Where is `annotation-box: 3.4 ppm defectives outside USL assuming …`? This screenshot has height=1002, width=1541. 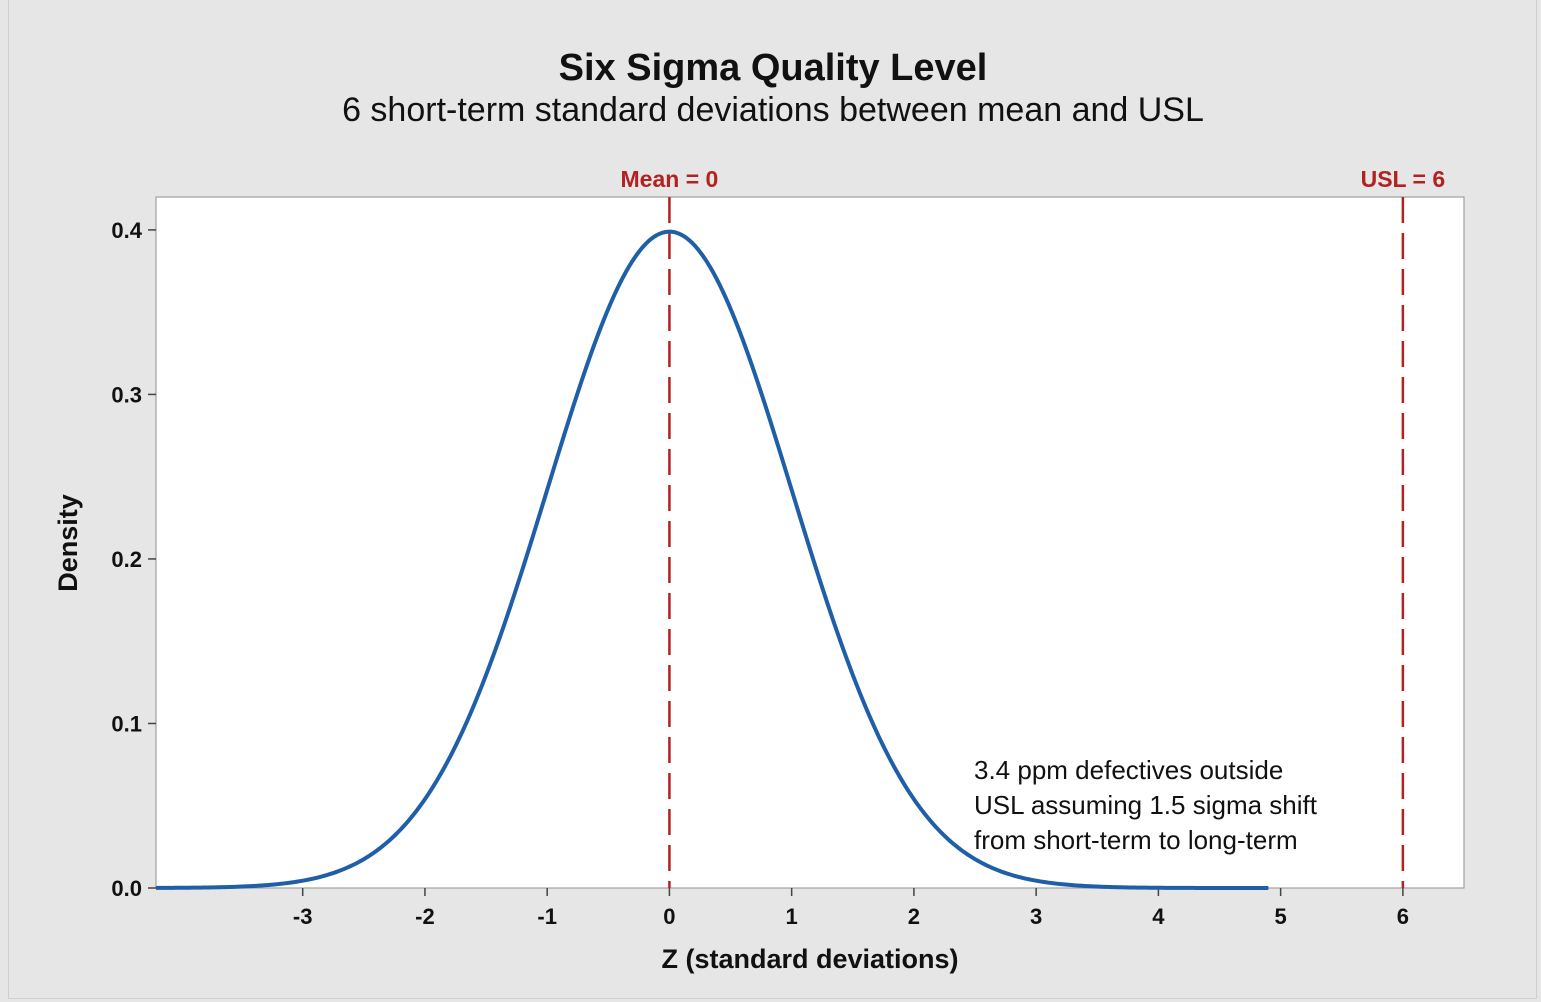
annotation-box: 3.4 ppm defectives outside USL assuming … is located at coordinates (1146, 805).